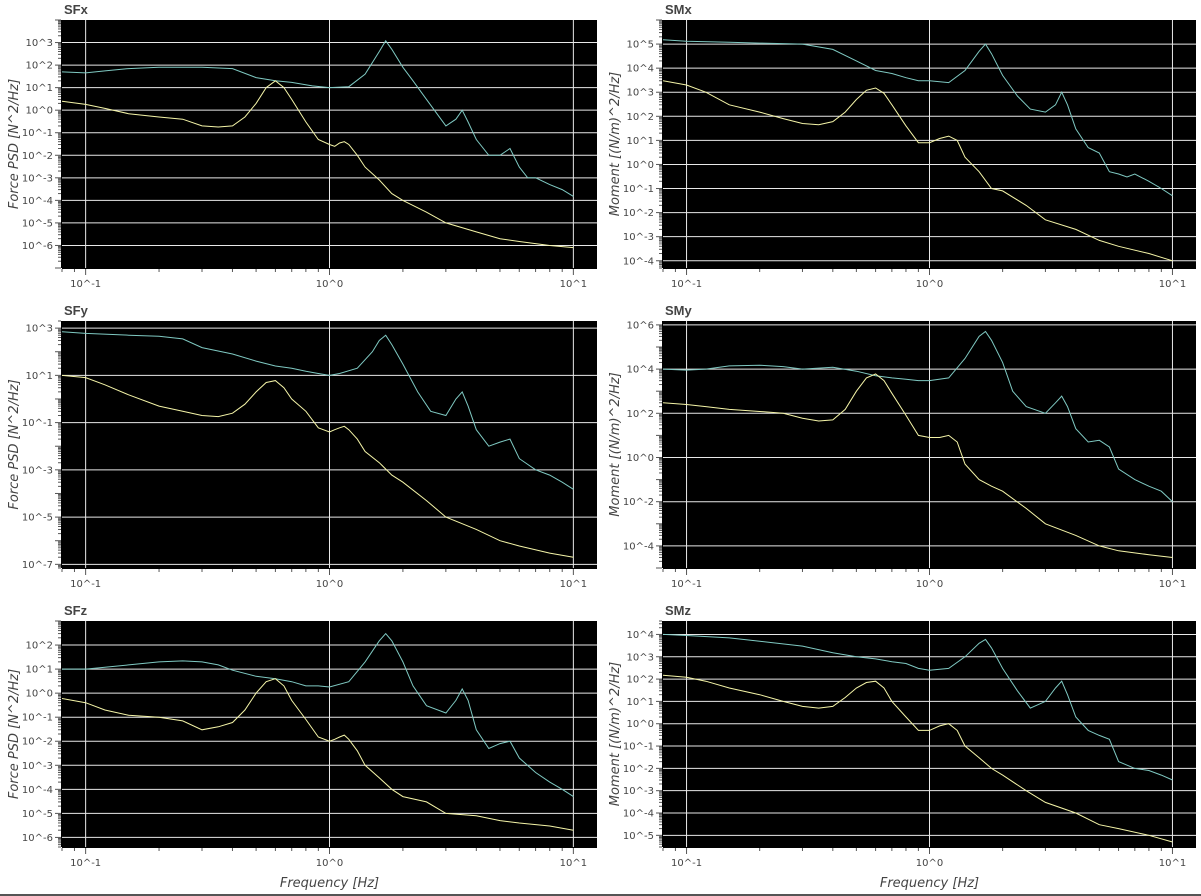  What do you see at coordinates (76, 610) in the screenshot?
I see `panel-title: SFz` at bounding box center [76, 610].